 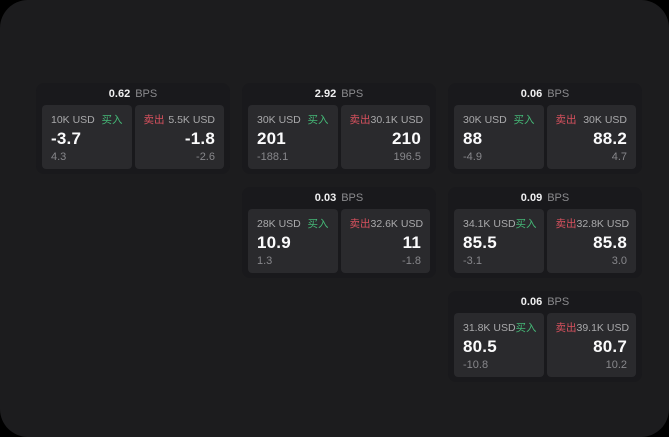 What do you see at coordinates (489, 224) in the screenshot?
I see `buy-notional: 34.1K USD` at bounding box center [489, 224].